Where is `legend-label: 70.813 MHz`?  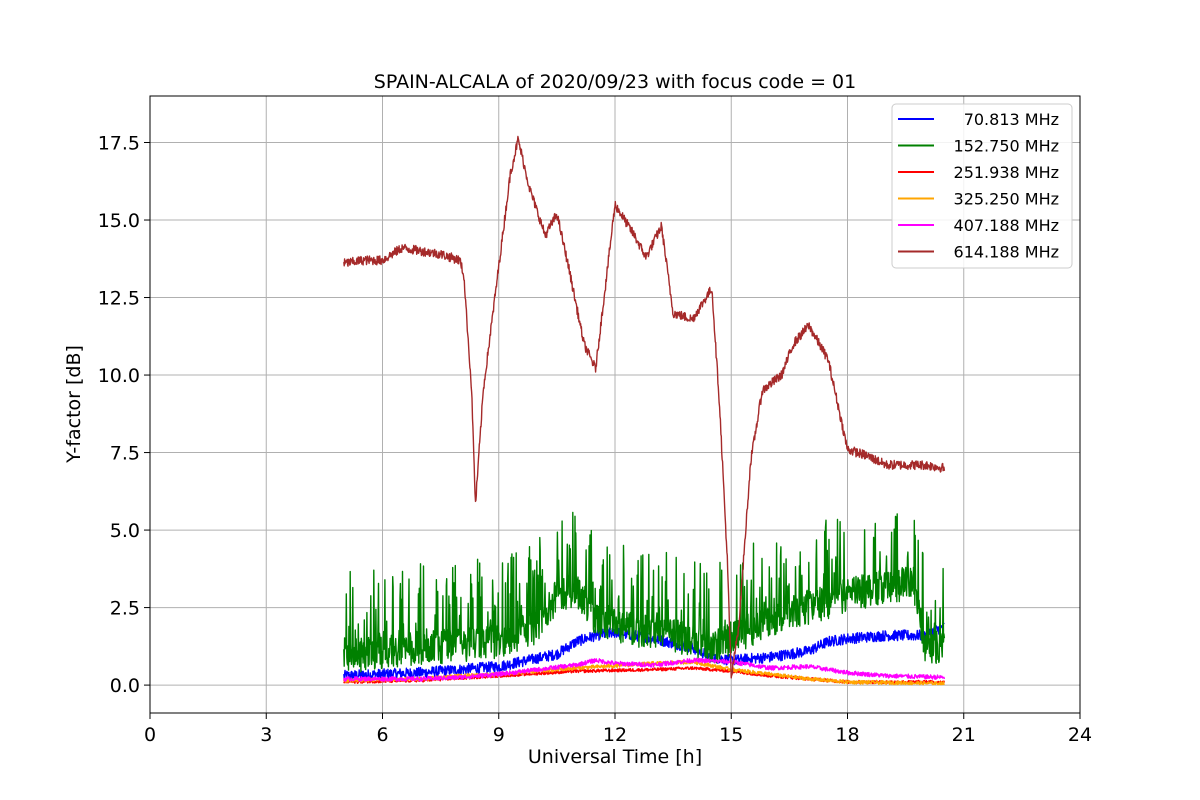 legend-label: 70.813 MHz is located at coordinates (1011, 119).